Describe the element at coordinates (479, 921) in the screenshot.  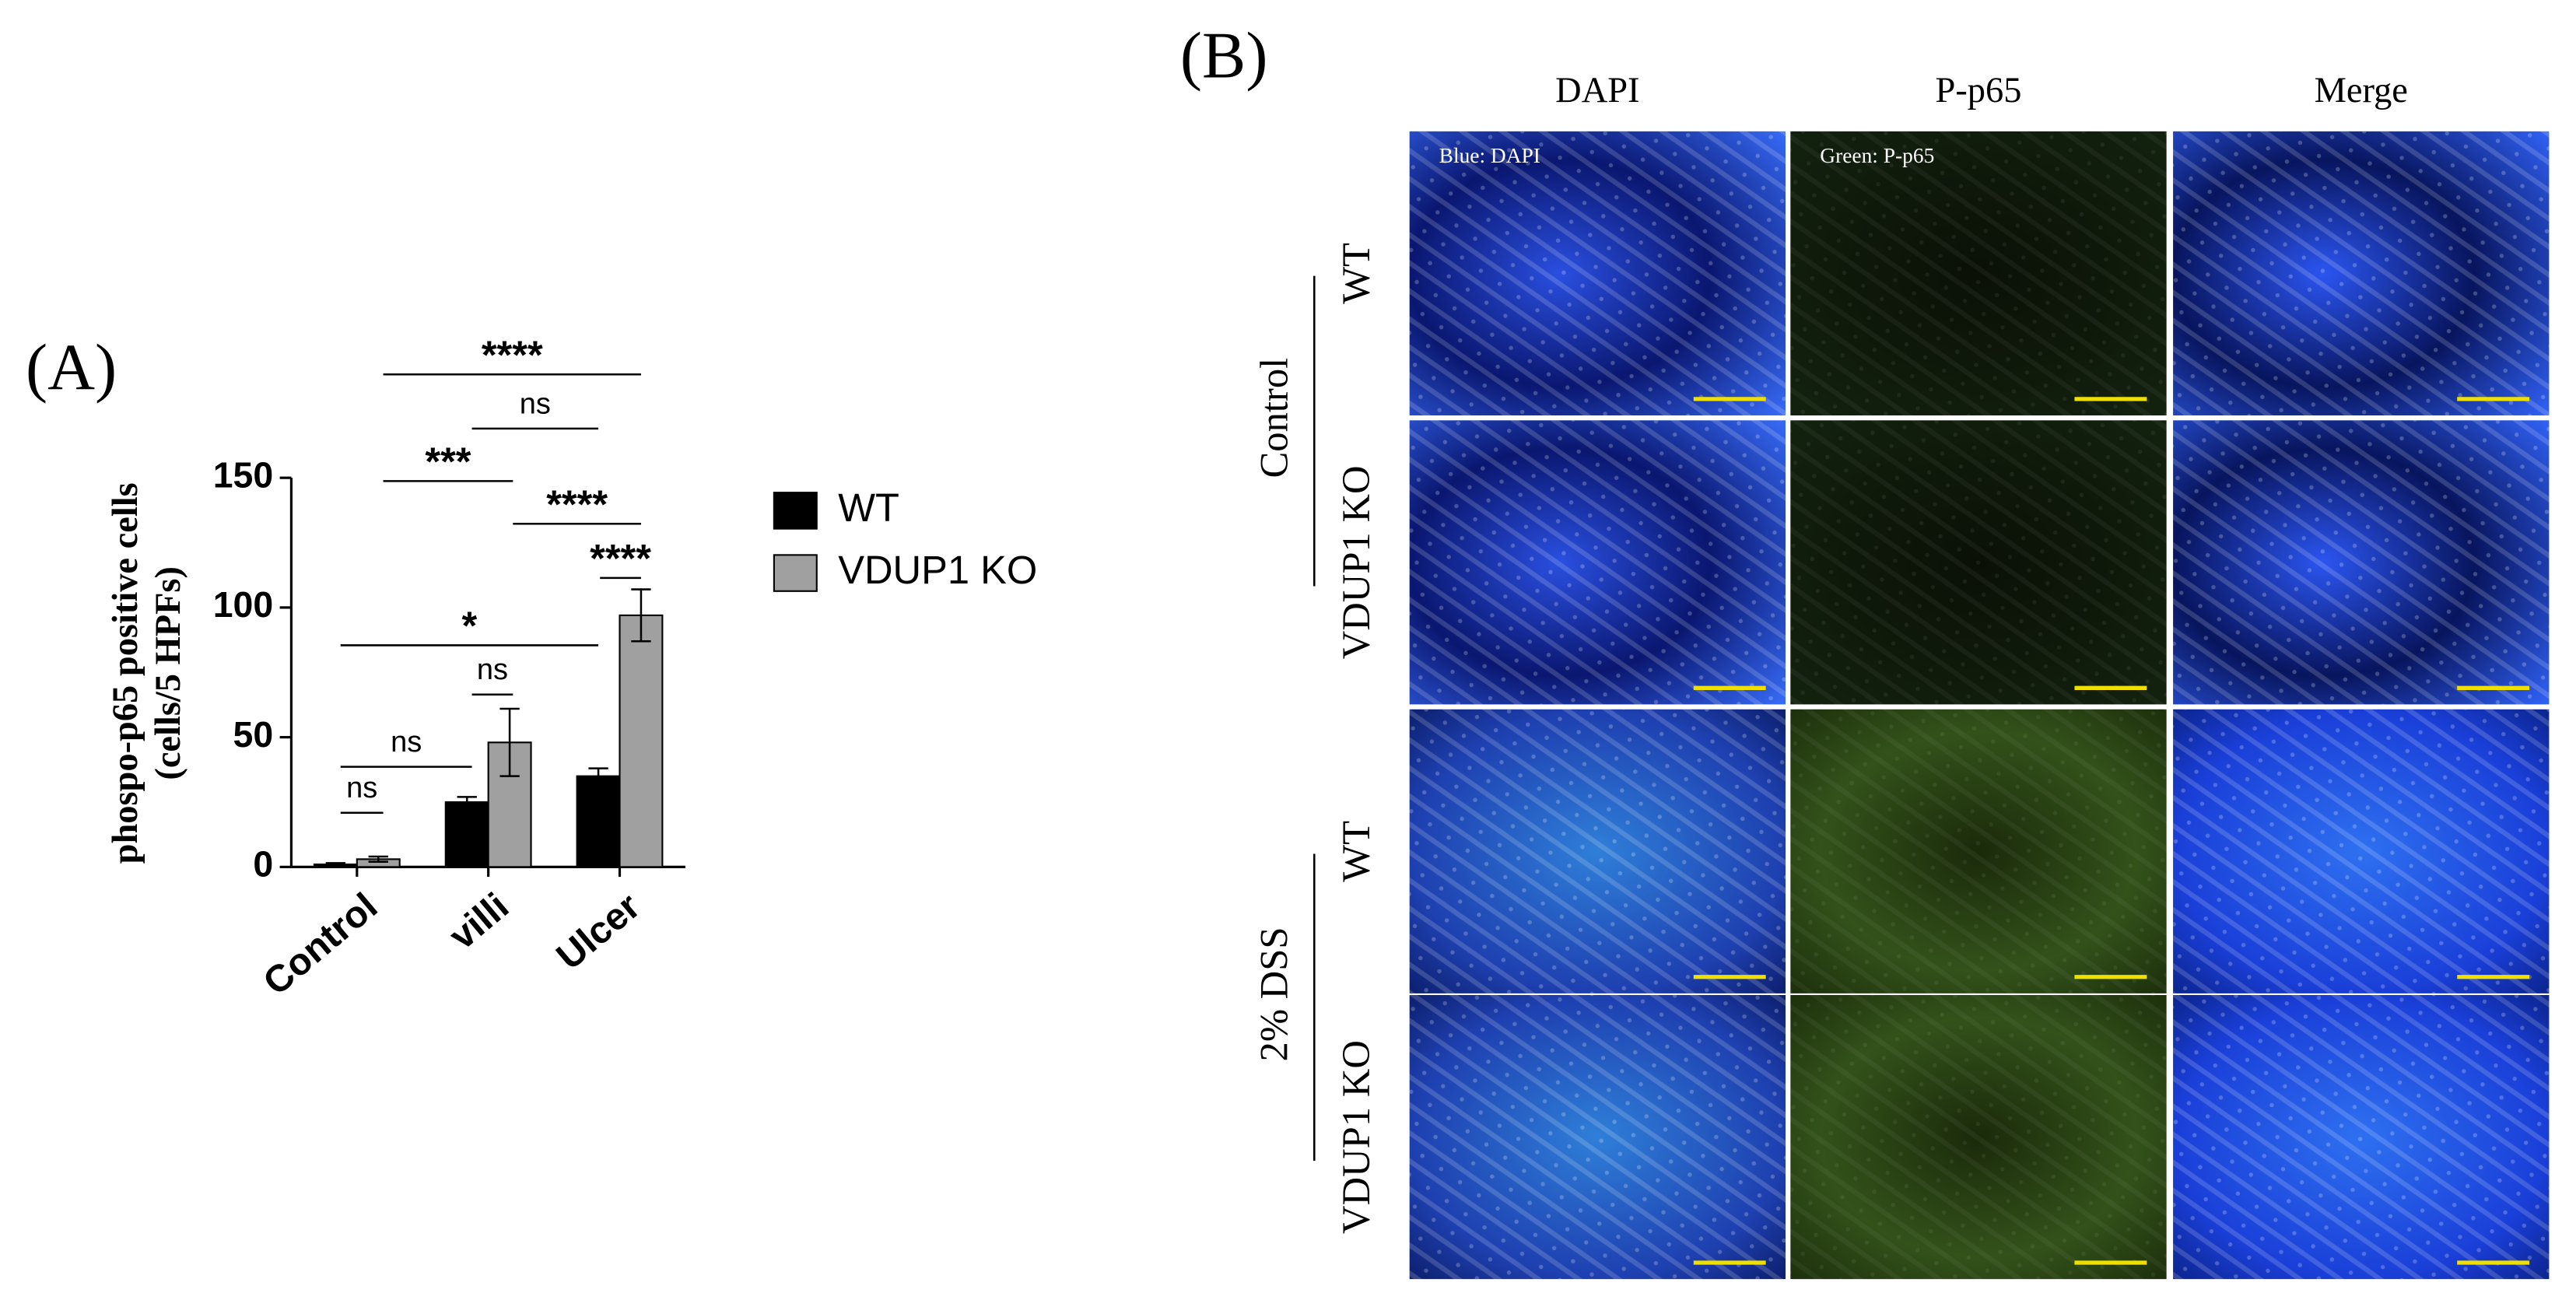
I see `x-tick-label: villi` at that location.